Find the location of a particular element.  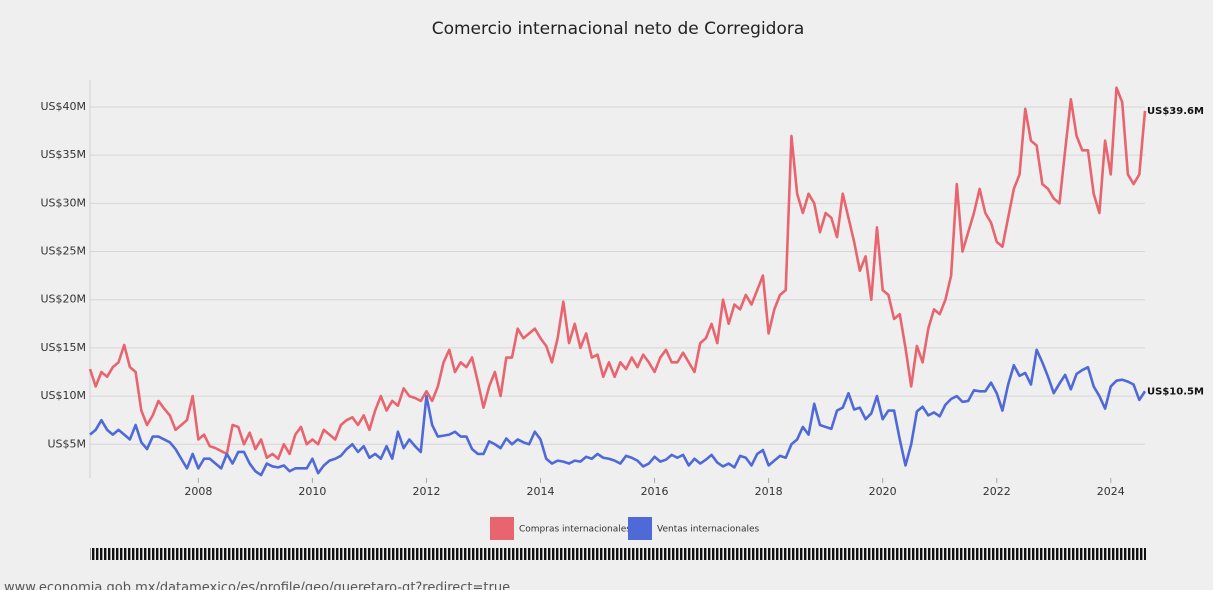

y-tick-label: US$10M is located at coordinates (63, 395).